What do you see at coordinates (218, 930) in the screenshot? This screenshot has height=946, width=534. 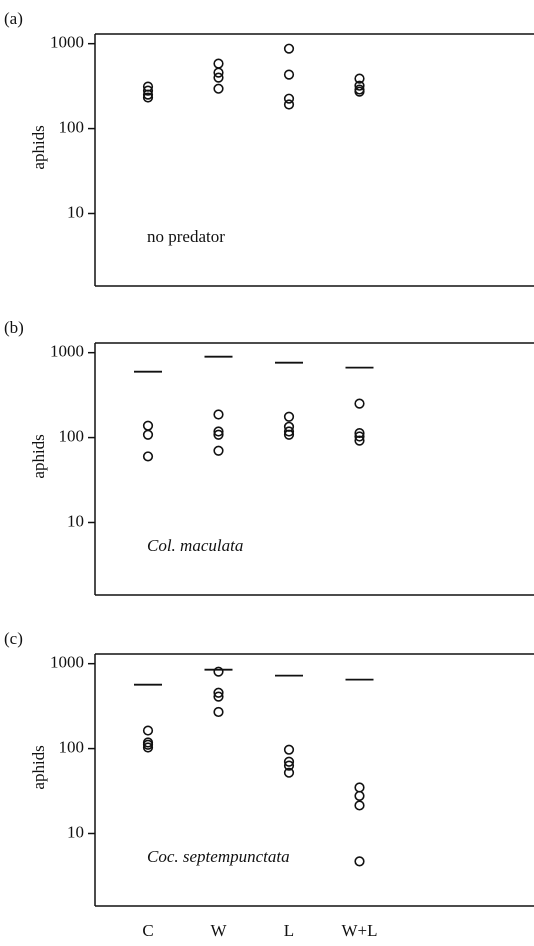 I see `x-tick-label: W` at bounding box center [218, 930].